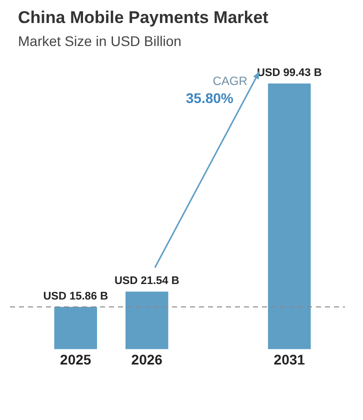 The height and width of the screenshot is (420, 363). Describe the element at coordinates (143, 18) in the screenshot. I see `chart-title: China Mobile Payments Market` at that location.